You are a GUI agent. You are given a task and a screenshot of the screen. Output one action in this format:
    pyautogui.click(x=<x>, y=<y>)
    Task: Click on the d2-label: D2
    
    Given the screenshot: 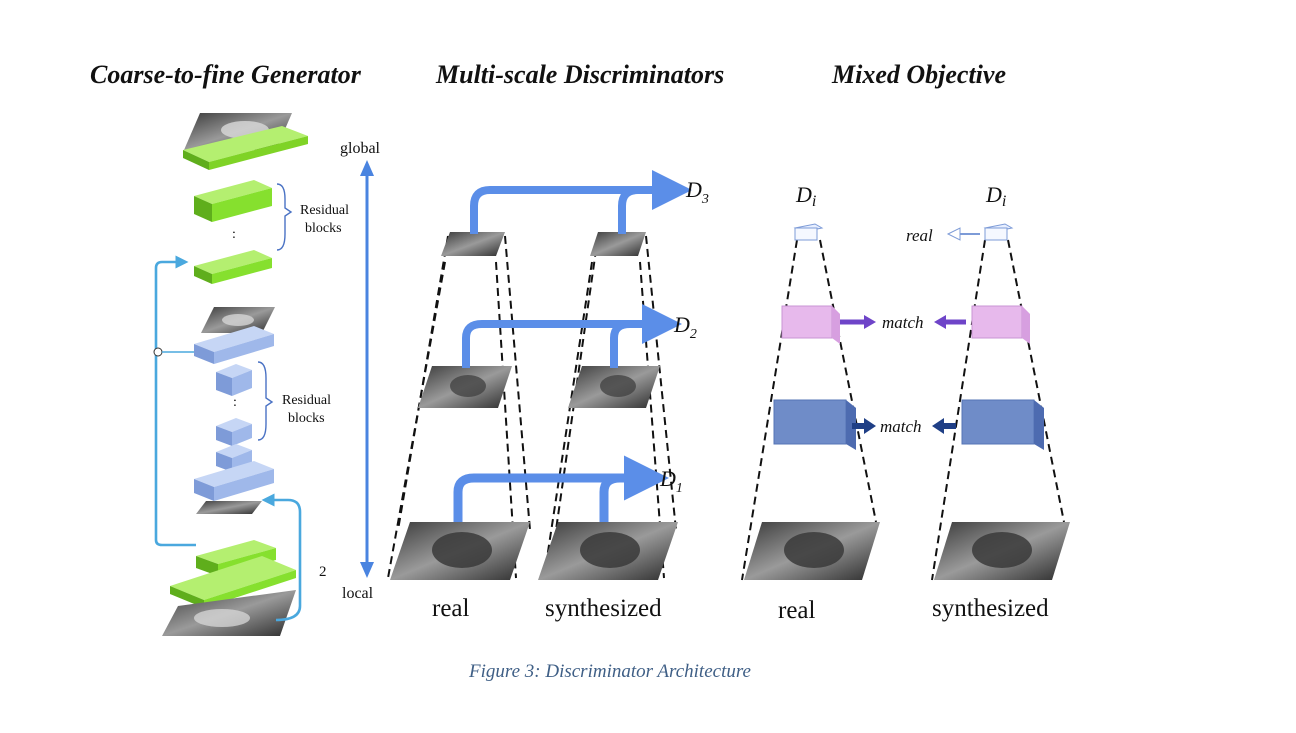 What is the action you would take?
    pyautogui.click(x=685, y=327)
    